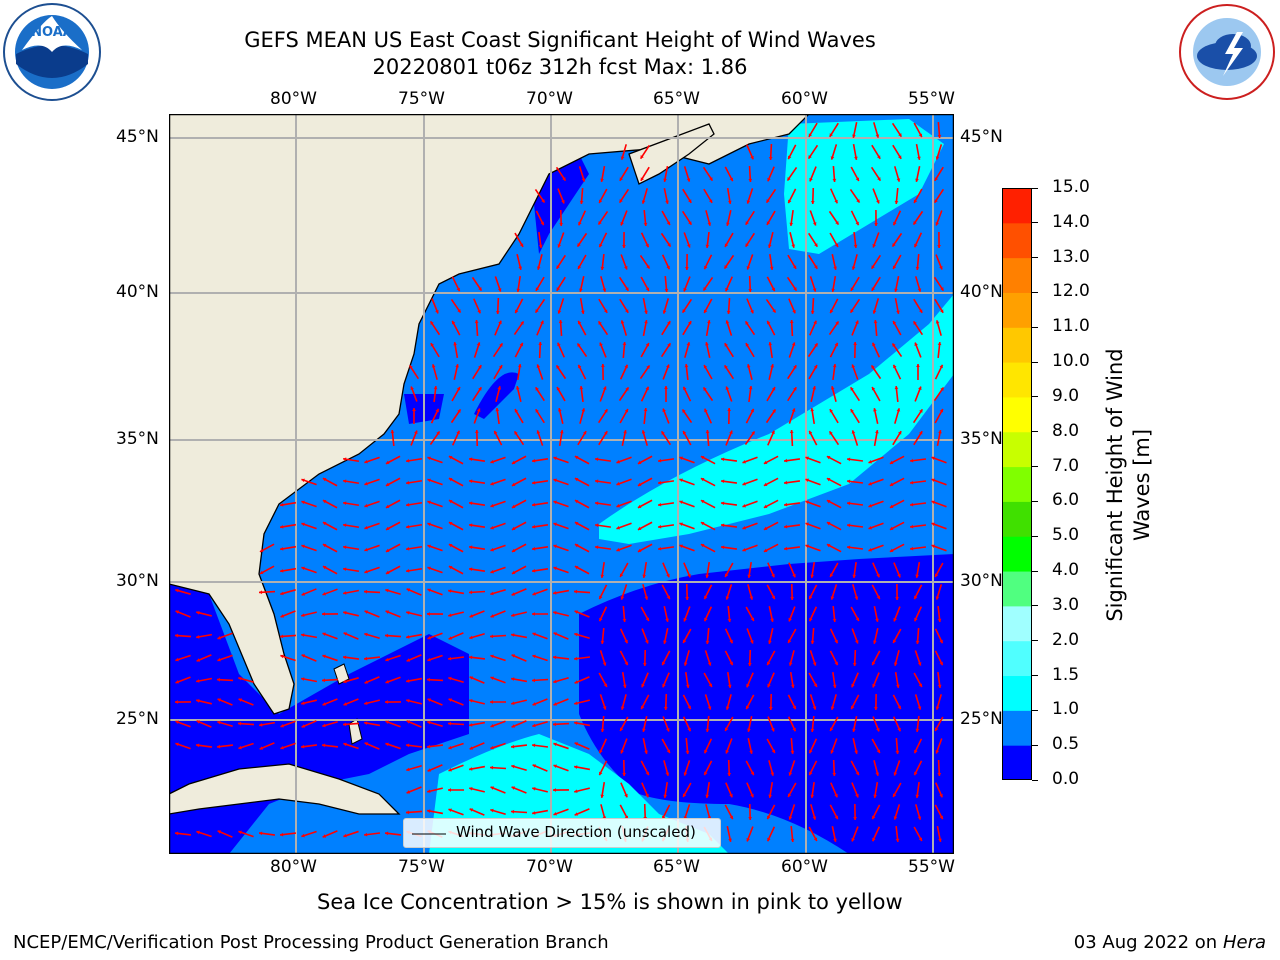  Describe the element at coordinates (1142, 485) in the screenshot. I see `colorbar-label-line2: Waves [m]` at that location.